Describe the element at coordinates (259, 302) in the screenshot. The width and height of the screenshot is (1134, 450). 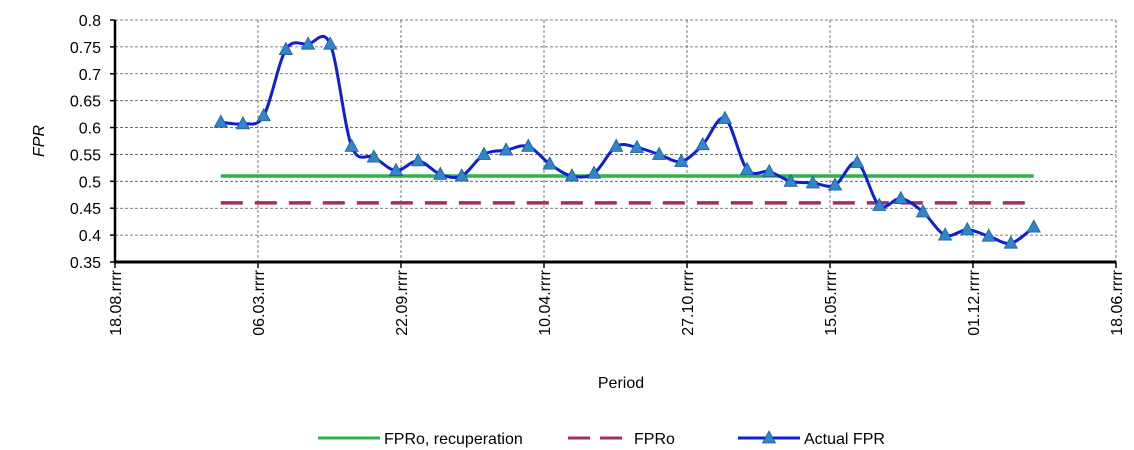
I see `x-tick-label: 06.03.rrrr` at that location.